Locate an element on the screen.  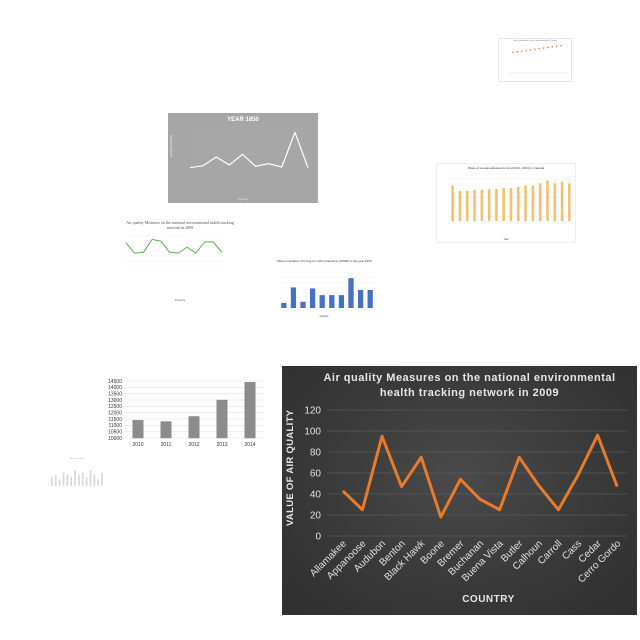
y-tick-label: 10500 is located at coordinates (115, 432).